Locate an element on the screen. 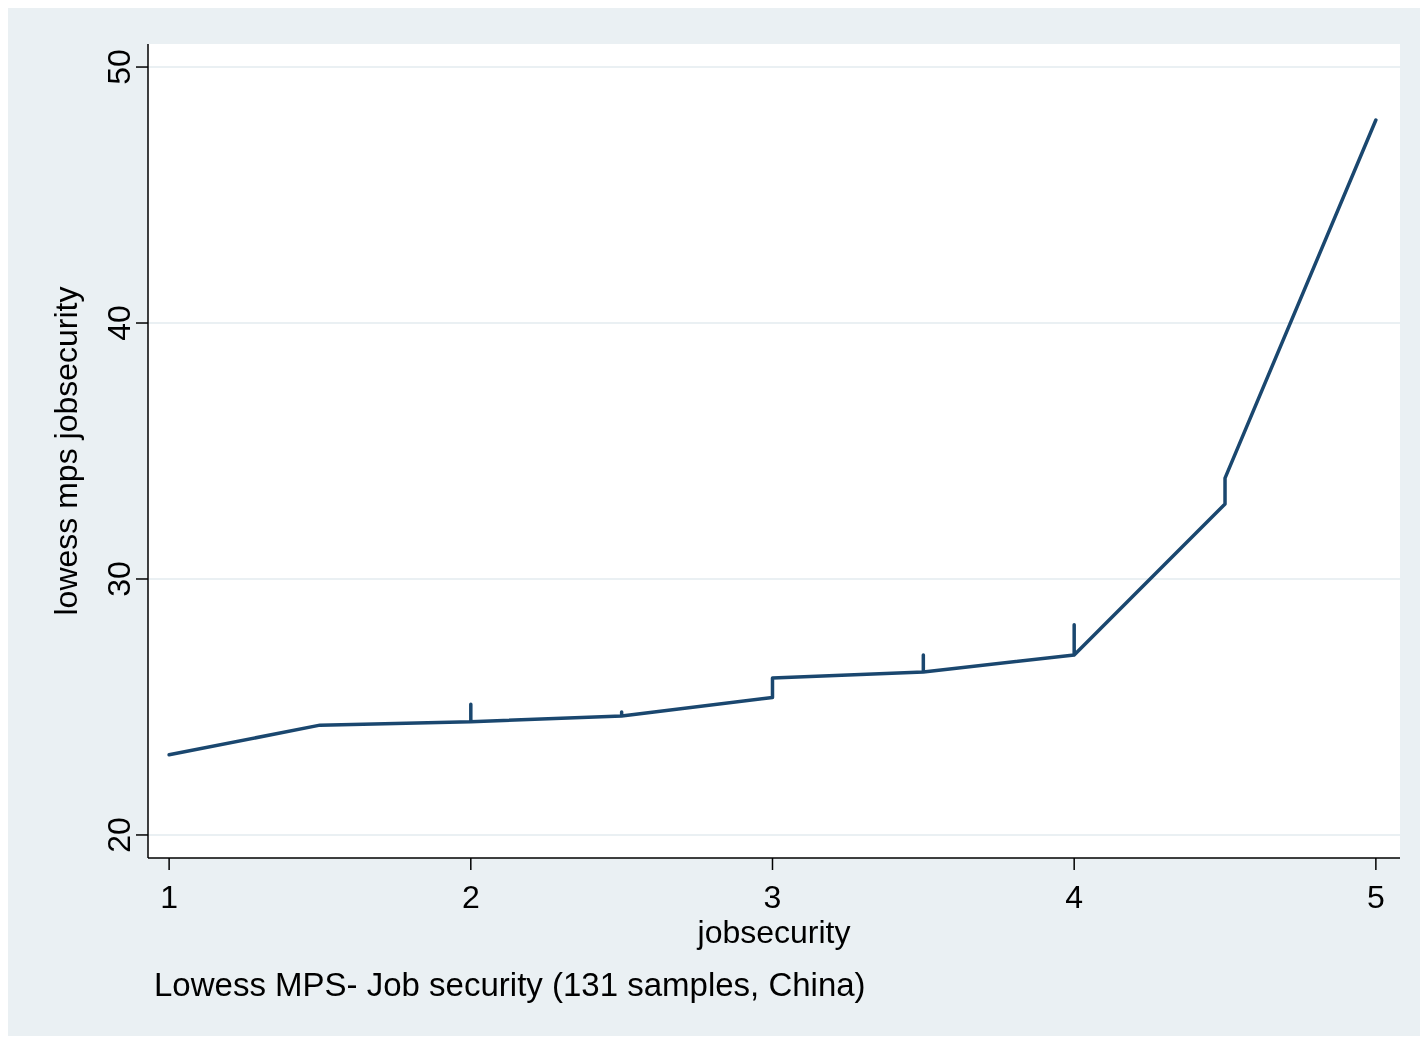  y-tick-label: 20 is located at coordinates (119, 835).